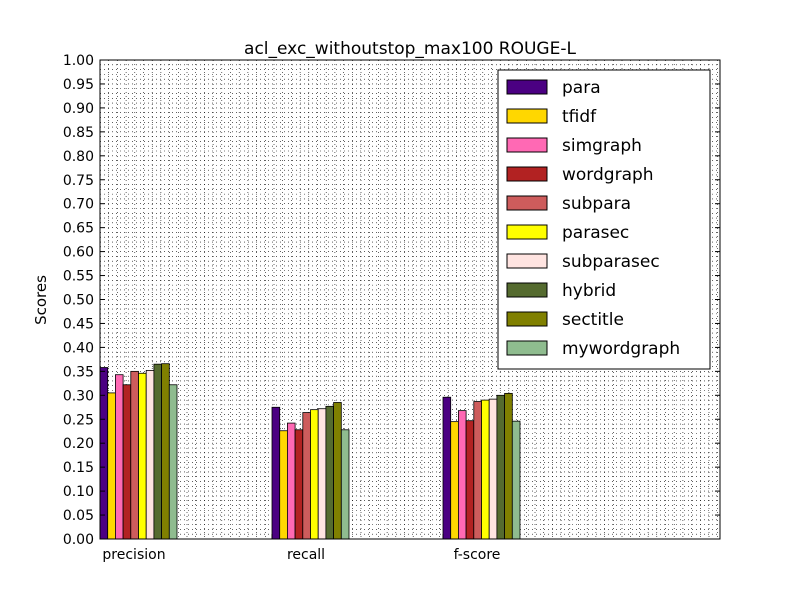  What do you see at coordinates (527, 290) in the screenshot?
I see `legend-swatch-hybrid` at bounding box center [527, 290].